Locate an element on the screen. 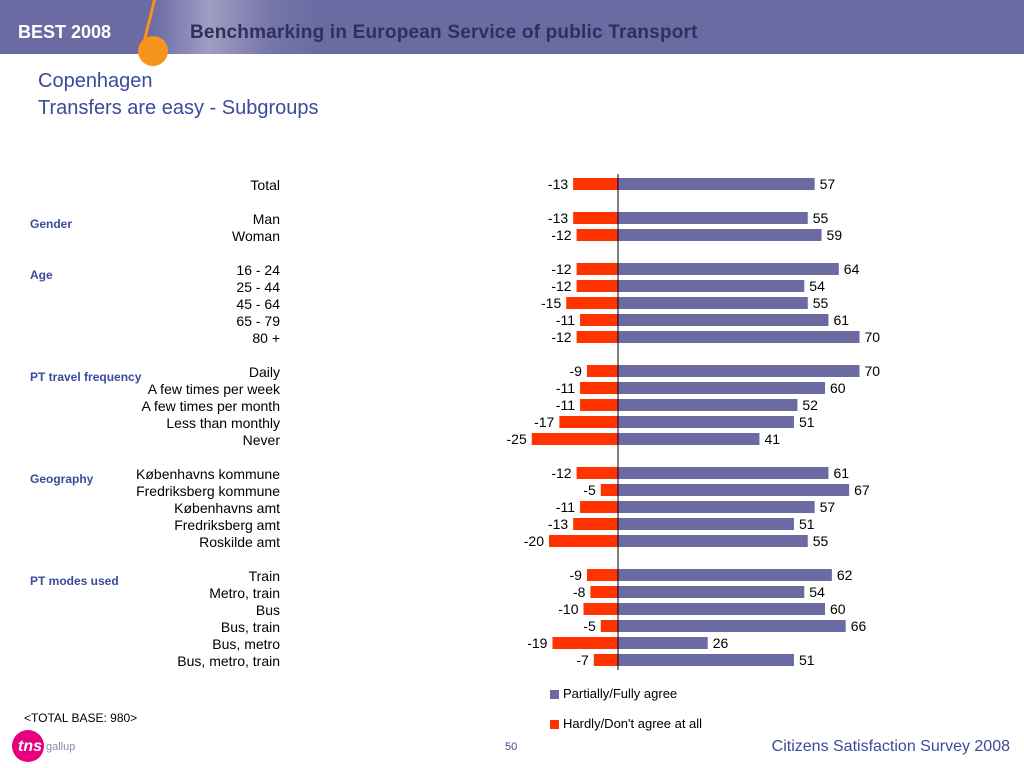 This screenshot has height=768, width=1024. agree-value-københavns-amt: 57 is located at coordinates (828, 507).